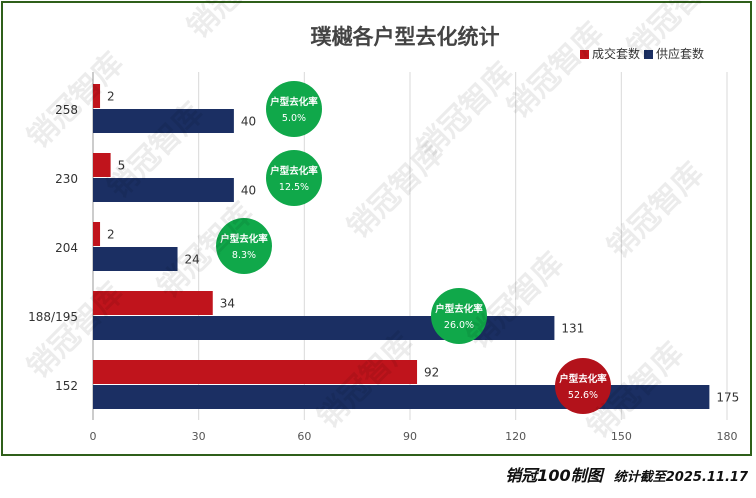  I want to click on category-label: 204, so click(66, 248).